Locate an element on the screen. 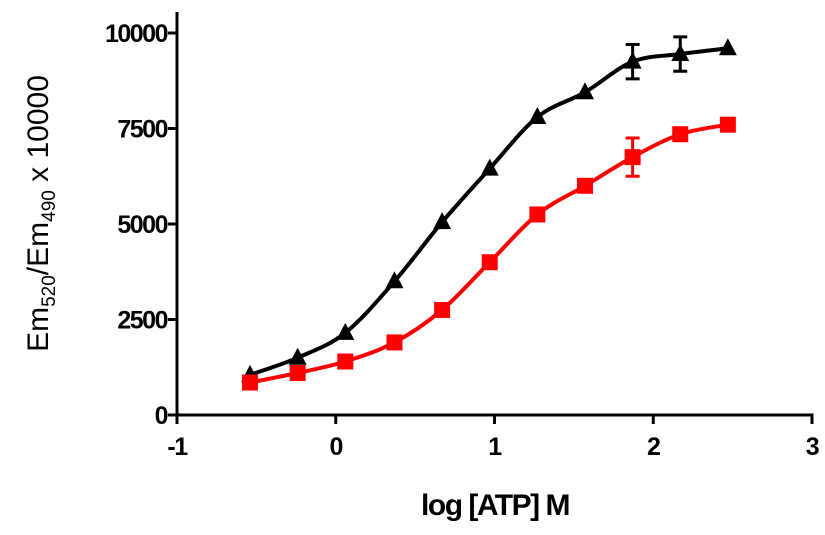 The width and height of the screenshot is (825, 535). y-axis-label-part: /Em is located at coordinates (38, 248).